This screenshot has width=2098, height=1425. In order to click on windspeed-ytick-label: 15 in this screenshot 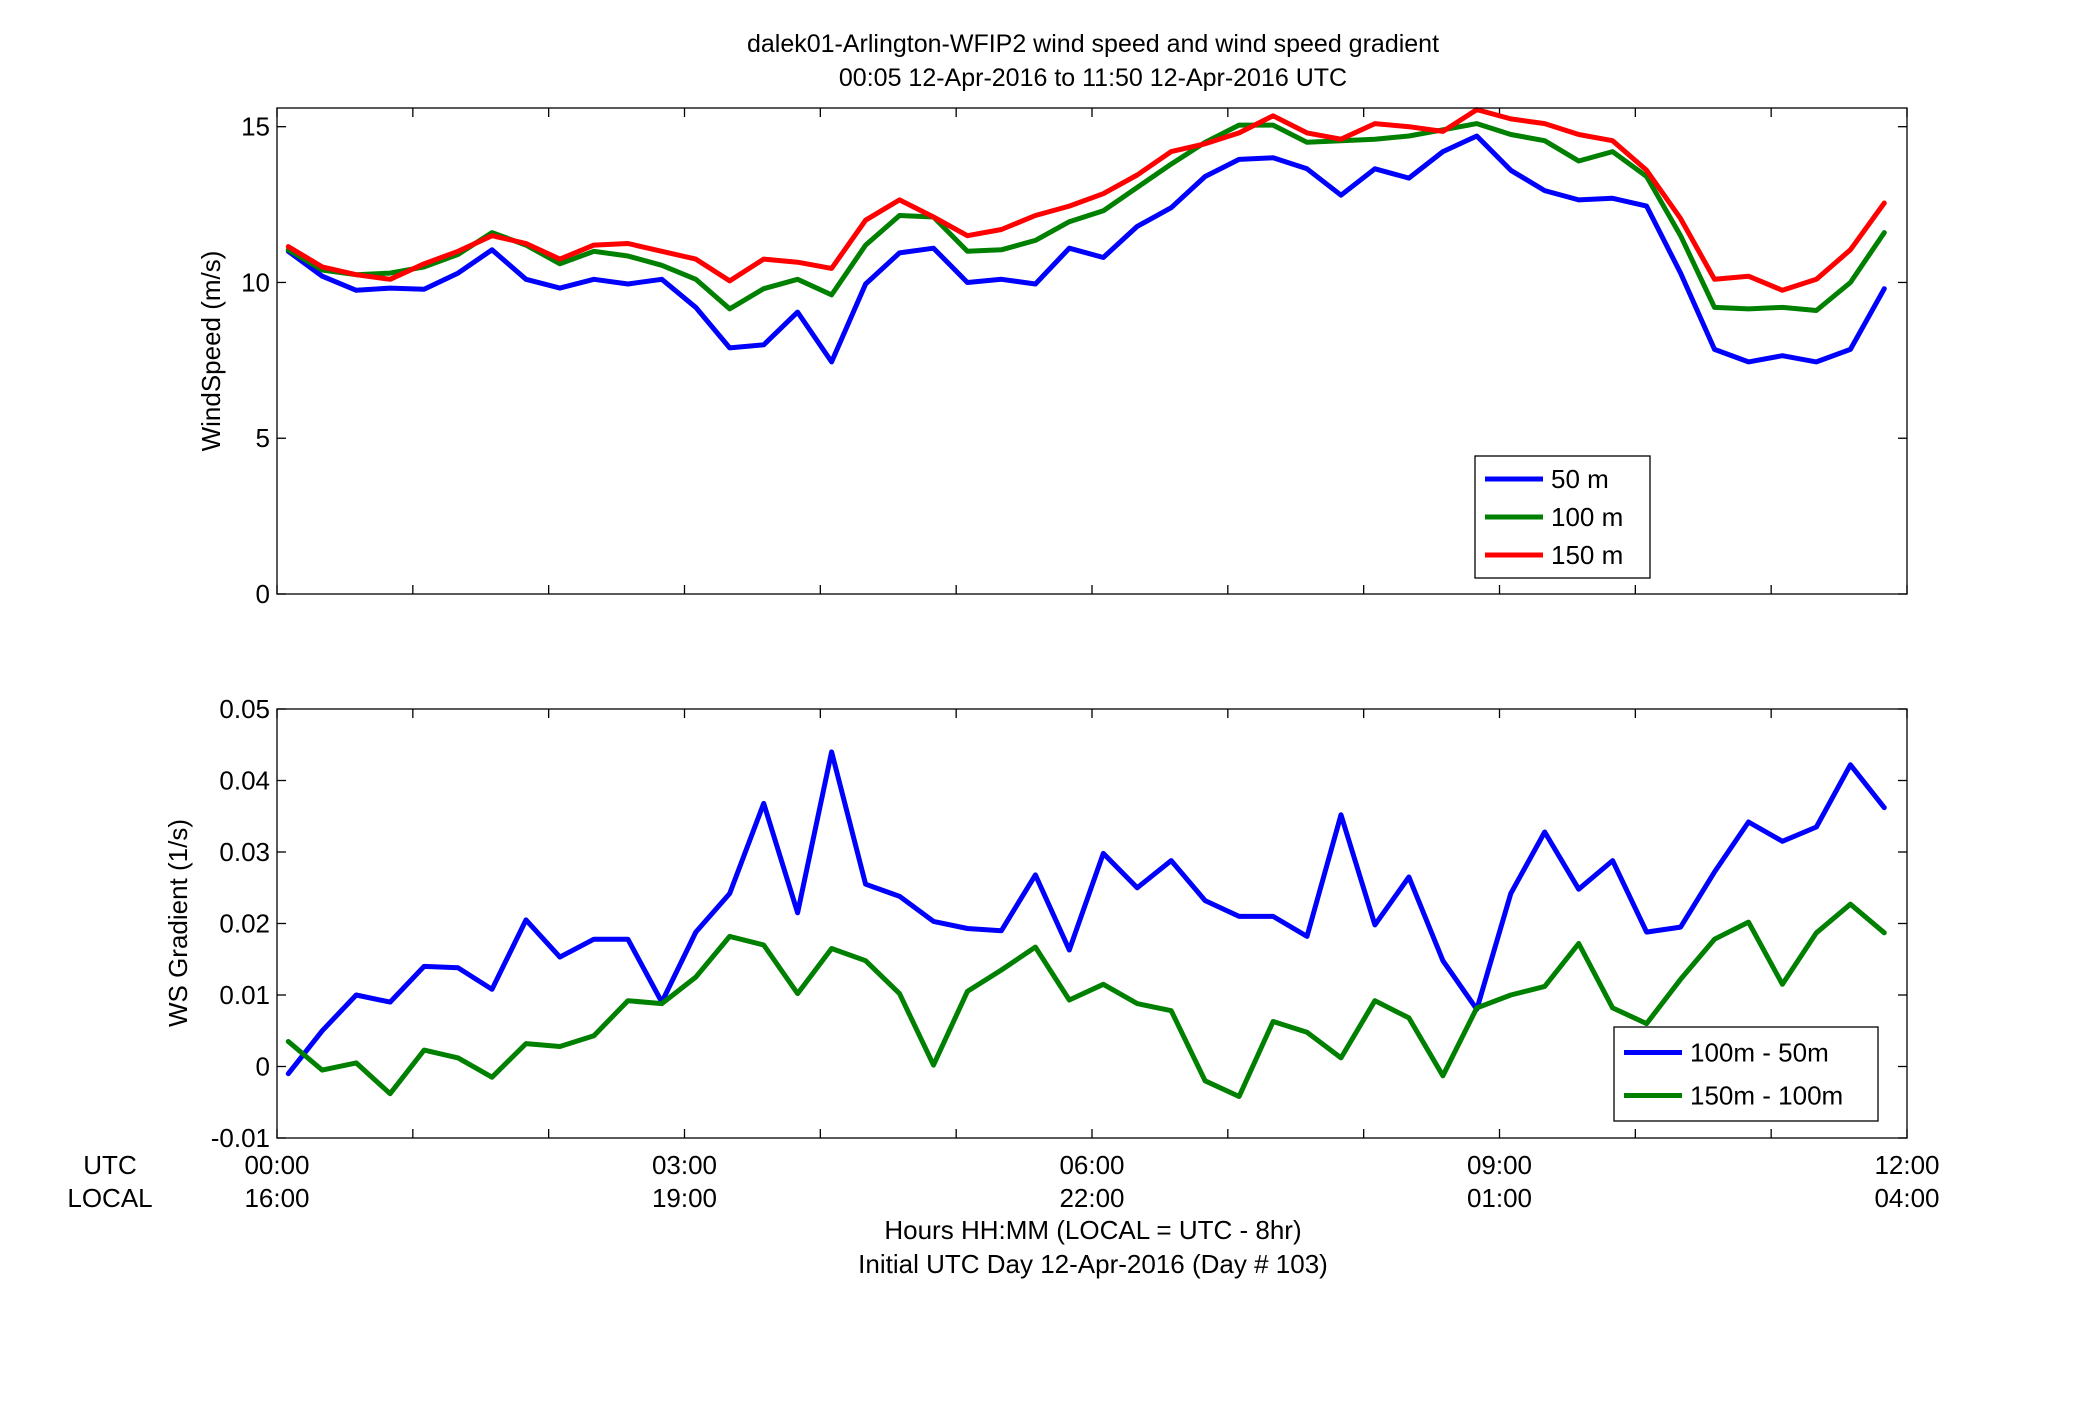, I will do `click(255, 127)`.